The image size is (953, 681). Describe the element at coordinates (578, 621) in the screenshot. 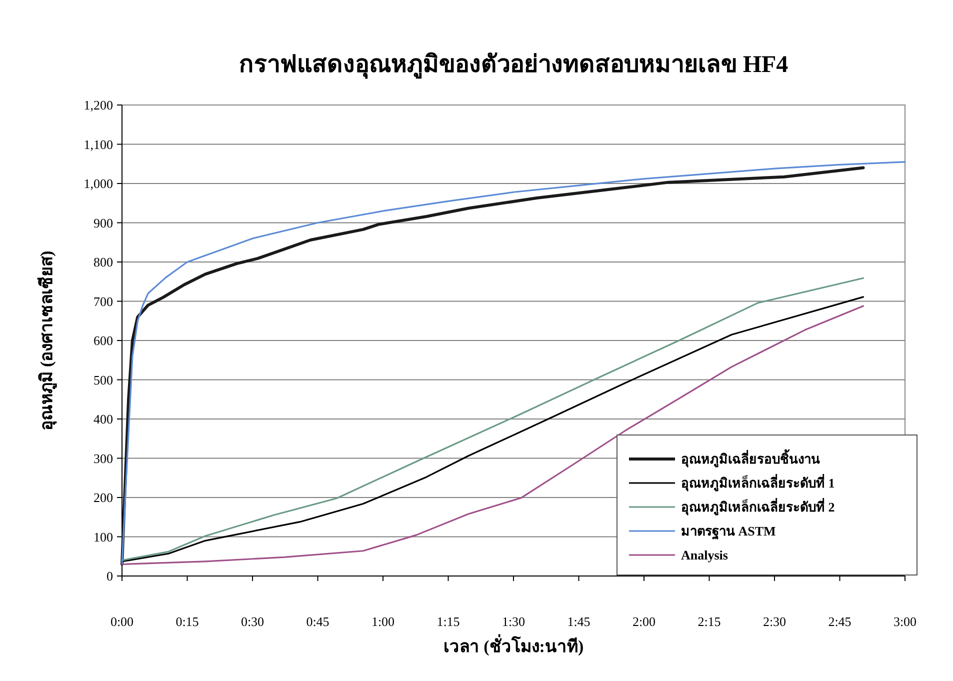

I see `x-tick-label: 1:45` at that location.